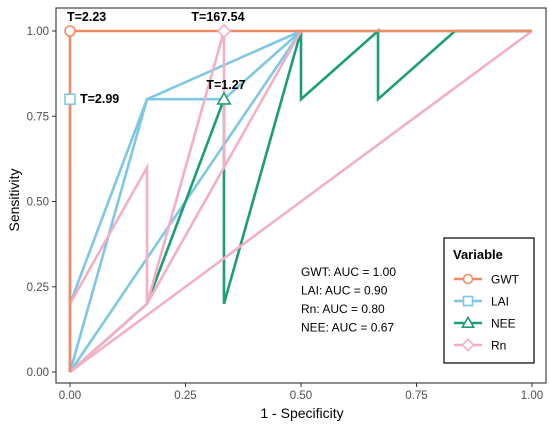 The height and width of the screenshot is (429, 550). Describe the element at coordinates (38, 373) in the screenshot. I see `y-tick-label: 0.00` at that location.